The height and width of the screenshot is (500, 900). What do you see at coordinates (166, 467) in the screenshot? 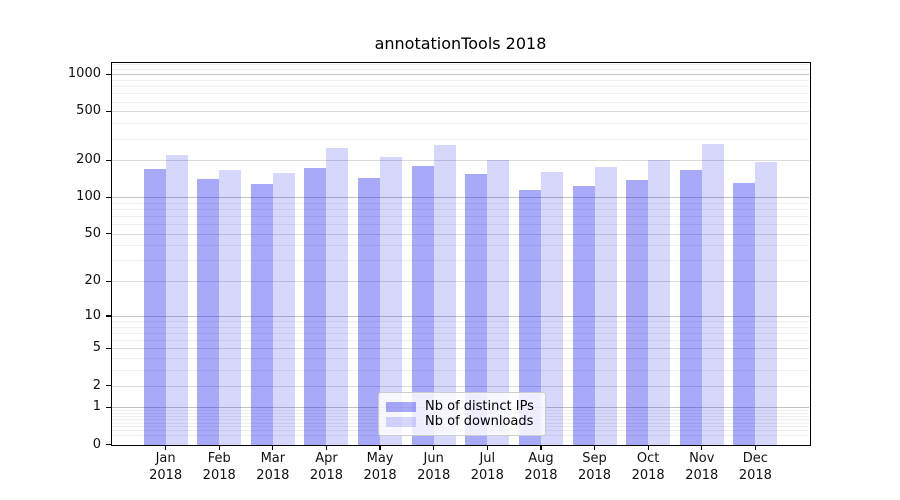
I see `x-tick-label: Jan 2018` at bounding box center [166, 467].